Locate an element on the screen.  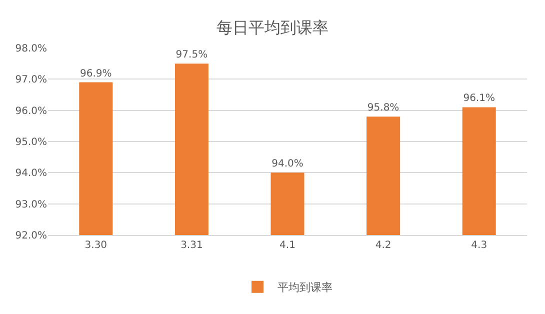
data-label: 97.5% is located at coordinates (192, 55).